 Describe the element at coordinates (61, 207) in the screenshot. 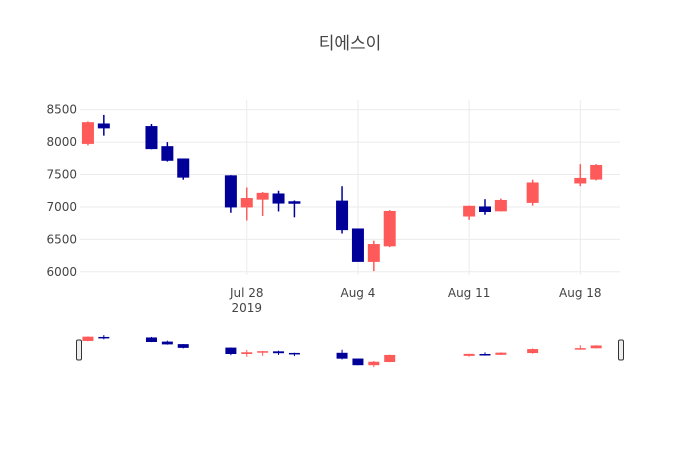

I see `y-tick-label: 7000` at that location.